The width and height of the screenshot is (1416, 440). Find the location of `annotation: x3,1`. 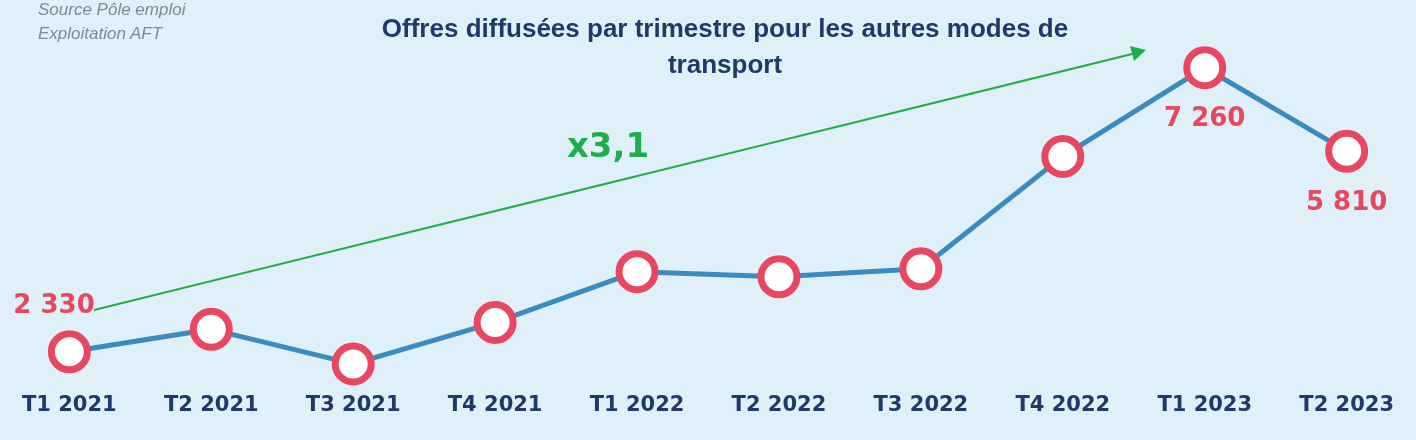

annotation: x3,1 is located at coordinates (608, 144).